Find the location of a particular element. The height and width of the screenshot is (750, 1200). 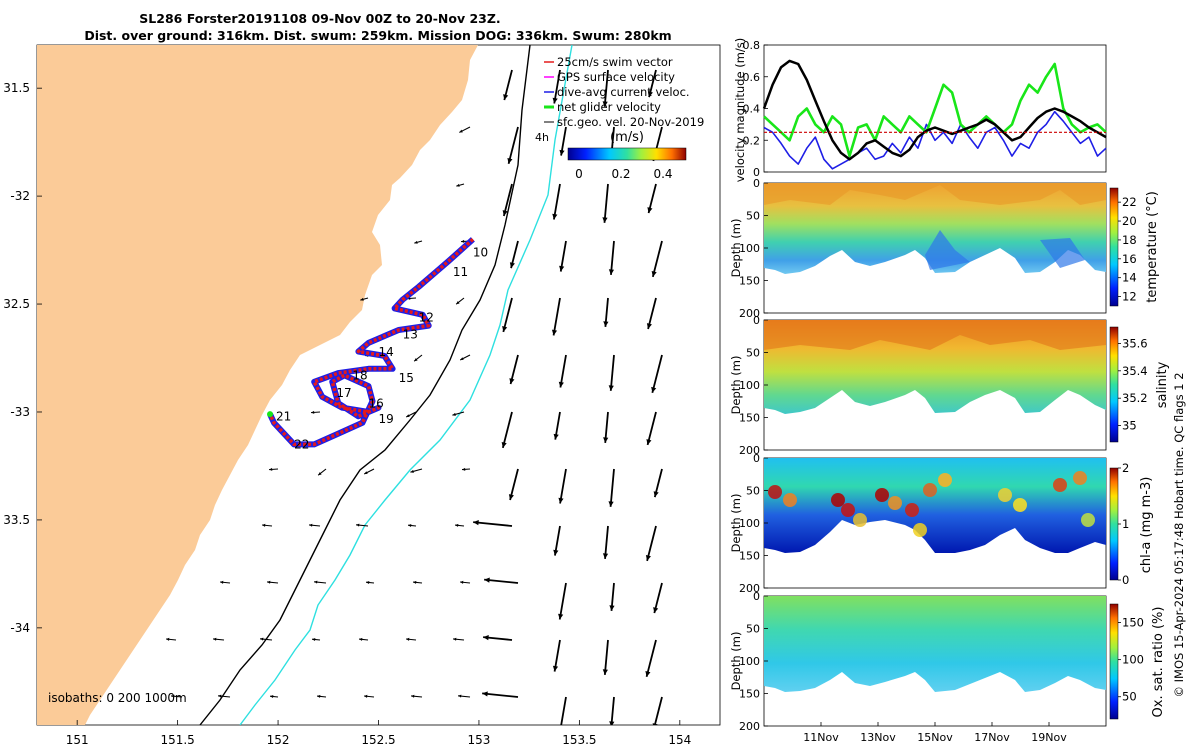

day-label: 10 is located at coordinates (480, 253).